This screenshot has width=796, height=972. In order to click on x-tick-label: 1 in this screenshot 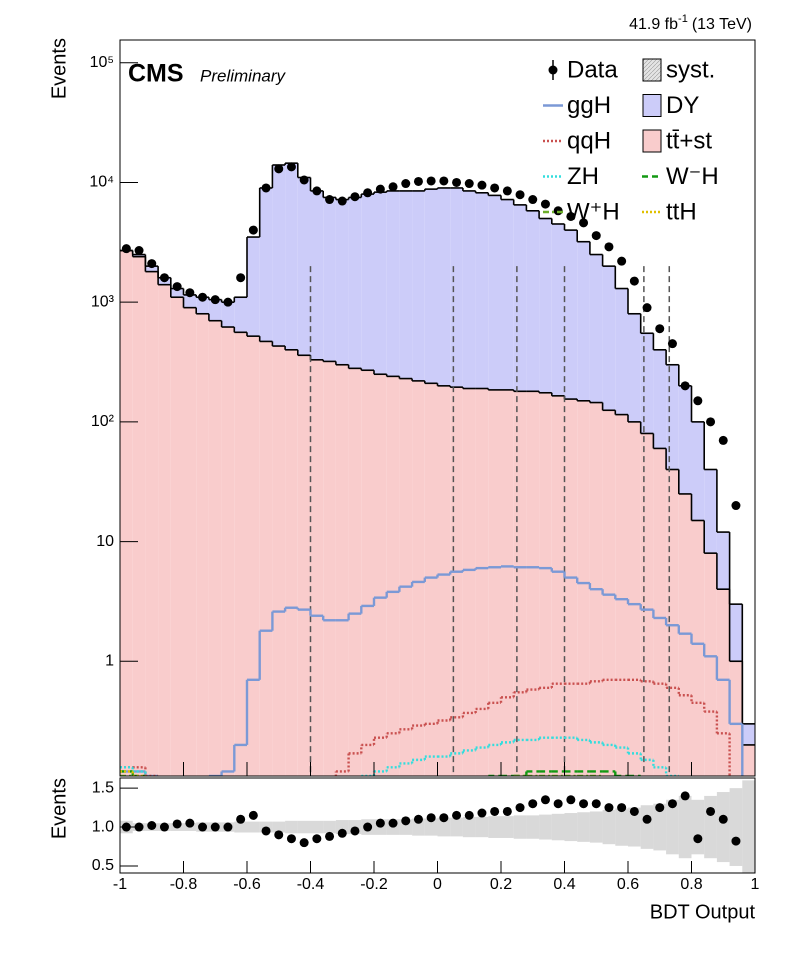, I will do `click(755, 884)`.